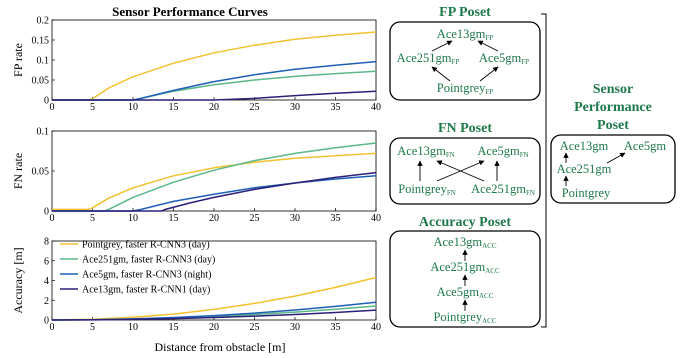 The height and width of the screenshot is (358, 683). I want to click on fp-node-ace13: Ace13gmFP, so click(465, 34).